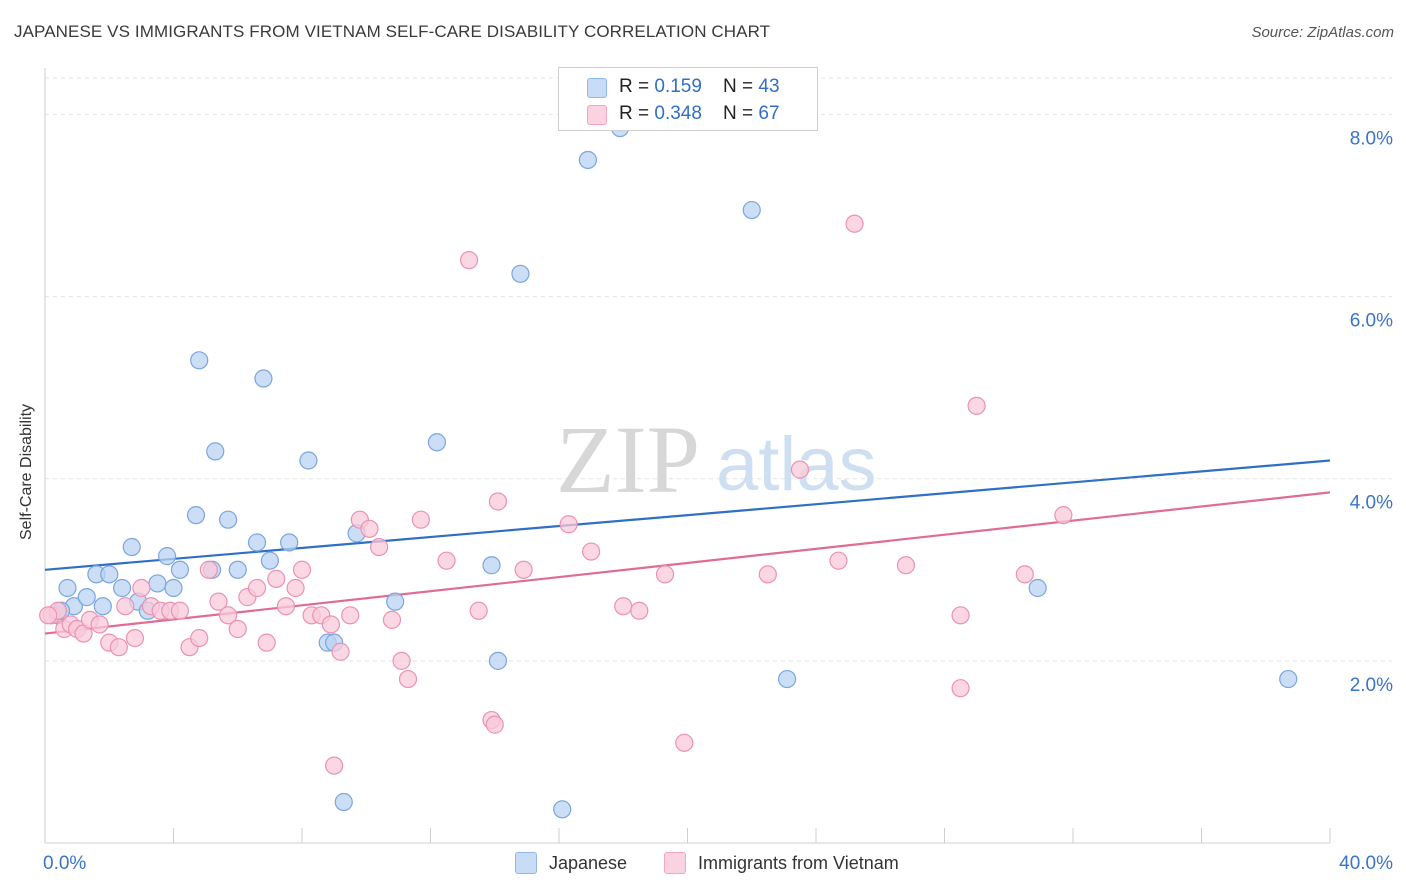  Describe the element at coordinates (769, 113) in the screenshot. I see `legend-n-value: 67` at that location.